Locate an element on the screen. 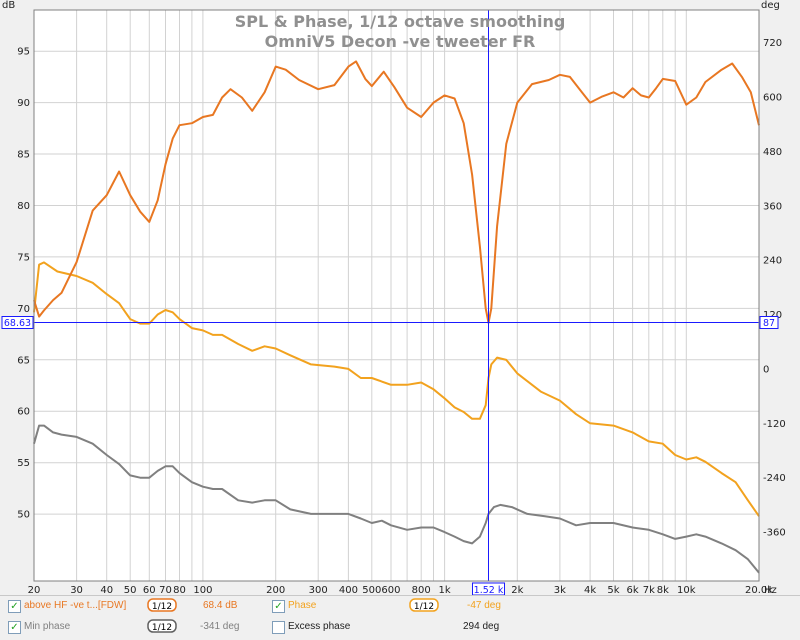 This screenshot has width=800, height=640. y-tick-label-left: 80 is located at coordinates (23, 206).